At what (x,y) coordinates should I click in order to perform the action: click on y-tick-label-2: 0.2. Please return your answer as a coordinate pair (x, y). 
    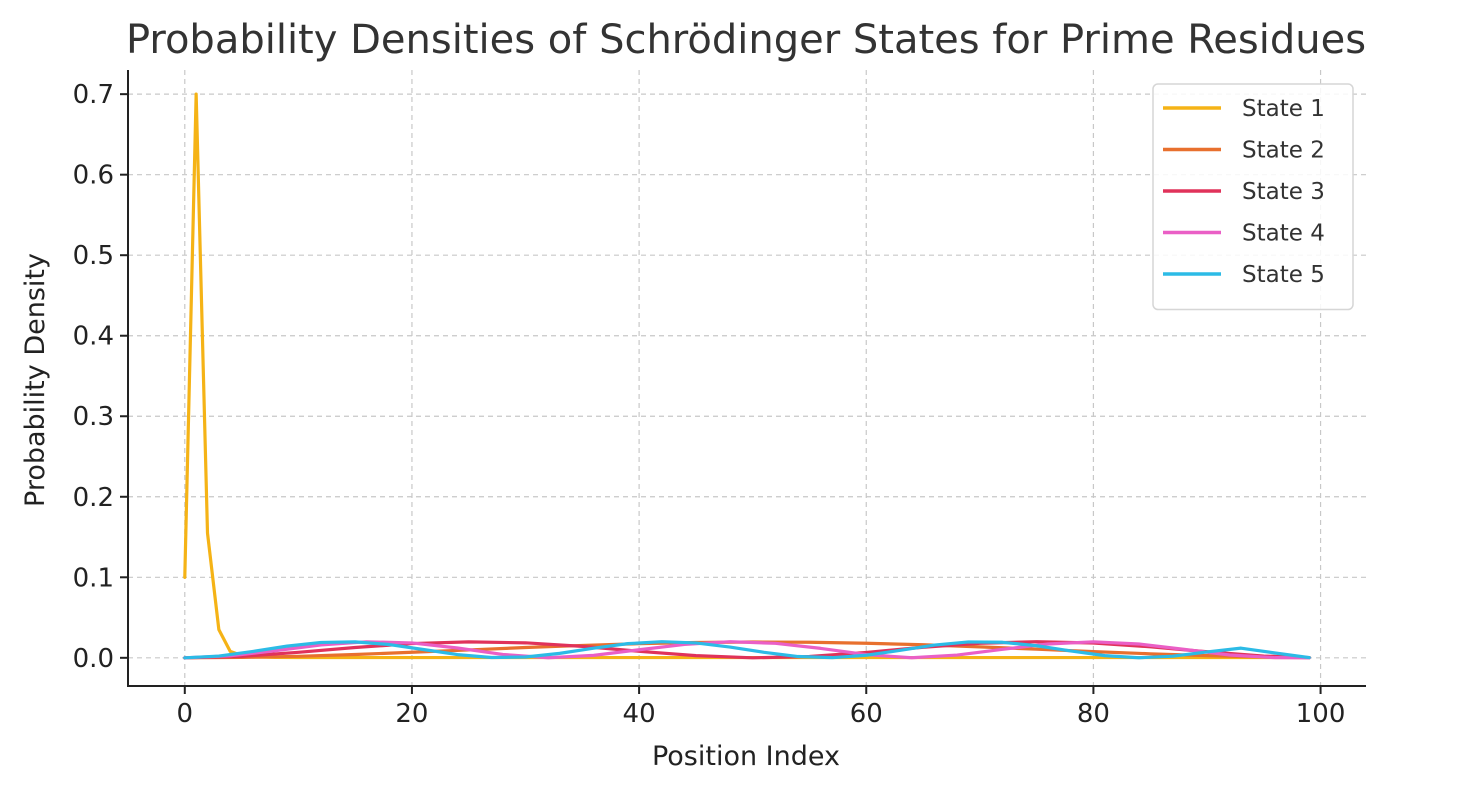
    Looking at the image, I should click on (93, 498).